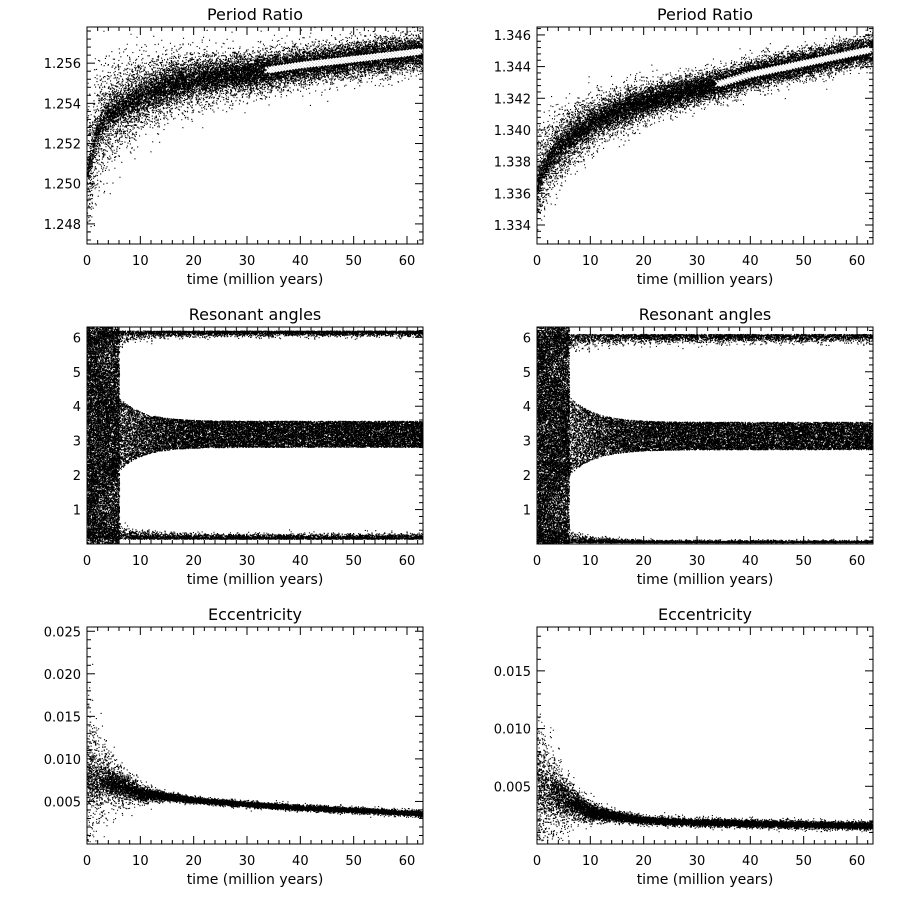 The height and width of the screenshot is (900, 900). Describe the element at coordinates (62, 104) in the screenshot. I see `y-tick-label: 1.254` at that location.